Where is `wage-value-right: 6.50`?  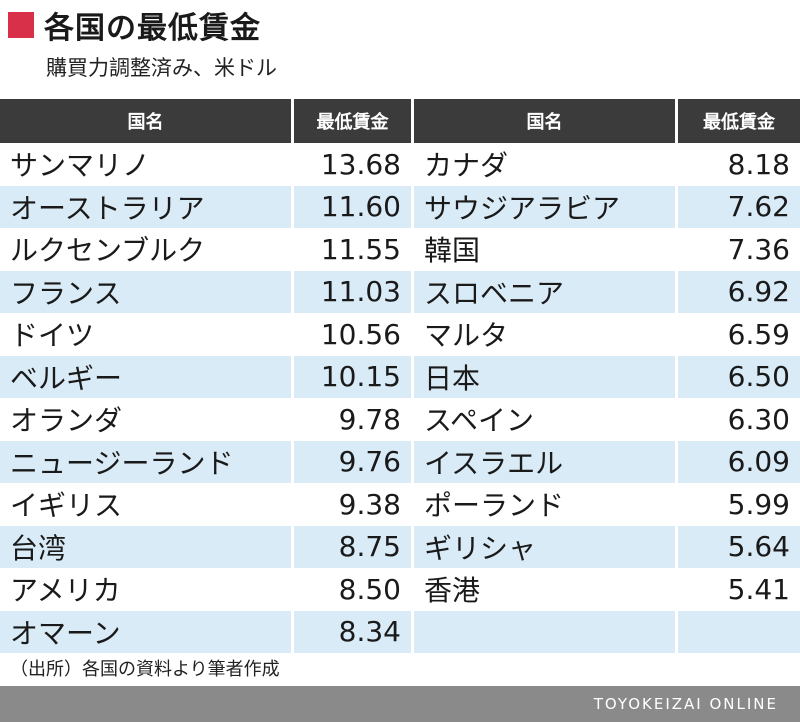
wage-value-right: 6.50 is located at coordinates (739, 376).